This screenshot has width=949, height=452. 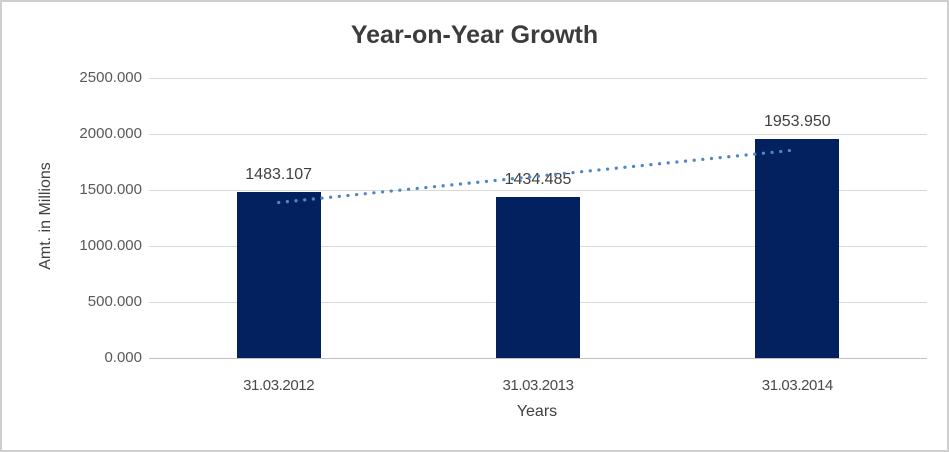 What do you see at coordinates (538, 180) in the screenshot?
I see `bar-data-label: 1434.485` at bounding box center [538, 180].